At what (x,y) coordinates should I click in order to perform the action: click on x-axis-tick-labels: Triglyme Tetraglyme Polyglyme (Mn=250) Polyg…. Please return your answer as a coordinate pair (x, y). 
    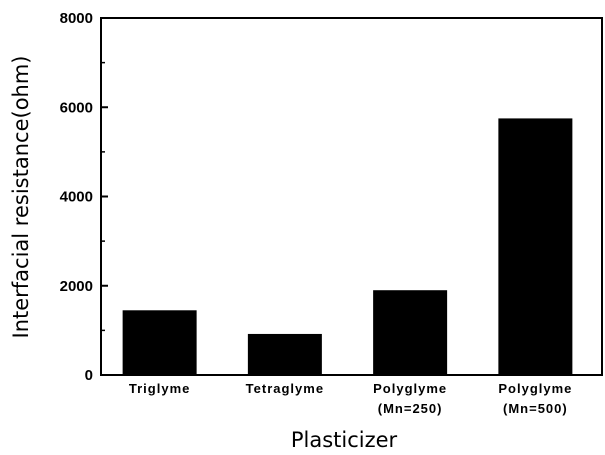
    Looking at the image, I should click on (350, 398).